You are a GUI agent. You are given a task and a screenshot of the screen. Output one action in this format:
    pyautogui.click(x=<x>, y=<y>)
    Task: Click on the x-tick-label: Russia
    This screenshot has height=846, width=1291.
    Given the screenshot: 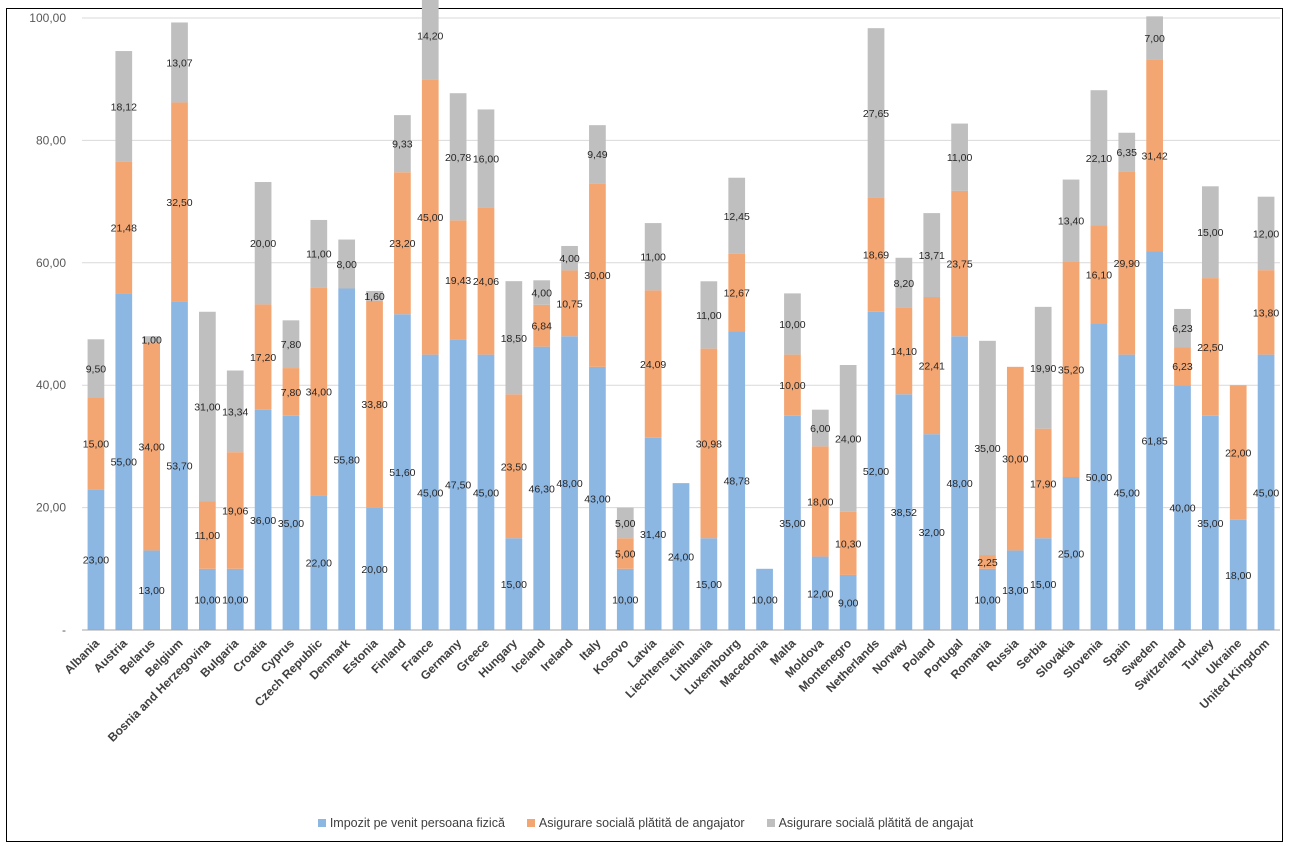 What is the action you would take?
    pyautogui.click(x=1003, y=655)
    